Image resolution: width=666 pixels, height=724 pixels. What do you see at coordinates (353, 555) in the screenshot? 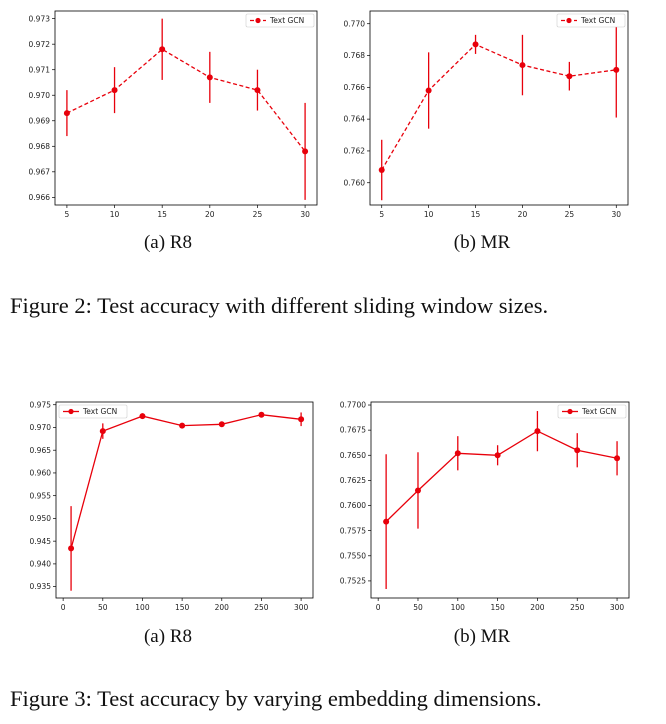
I see `y-tick-label: 0.7550` at bounding box center [353, 555].